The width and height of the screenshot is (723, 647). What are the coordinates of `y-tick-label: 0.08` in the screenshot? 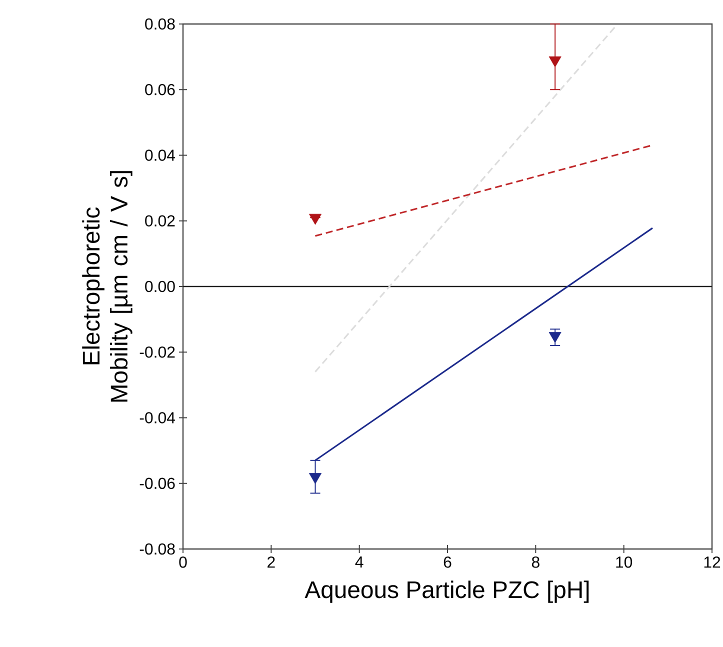 It's located at (160, 24).